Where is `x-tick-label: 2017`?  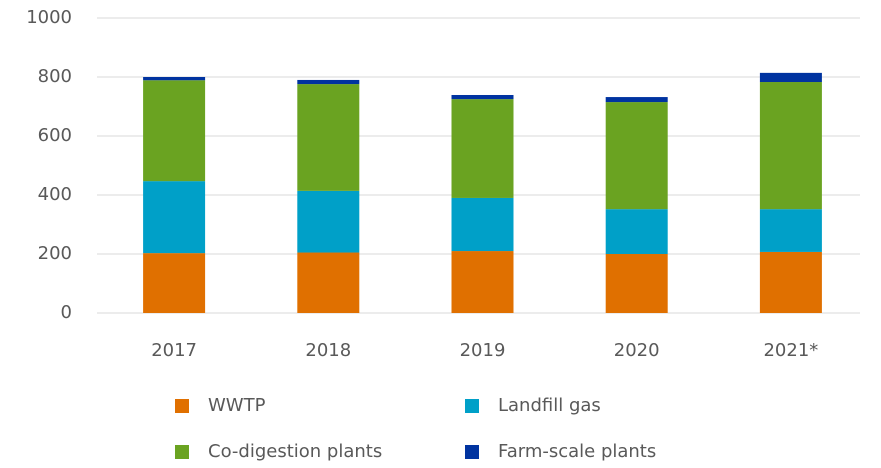 x-tick-label: 2017 is located at coordinates (174, 350).